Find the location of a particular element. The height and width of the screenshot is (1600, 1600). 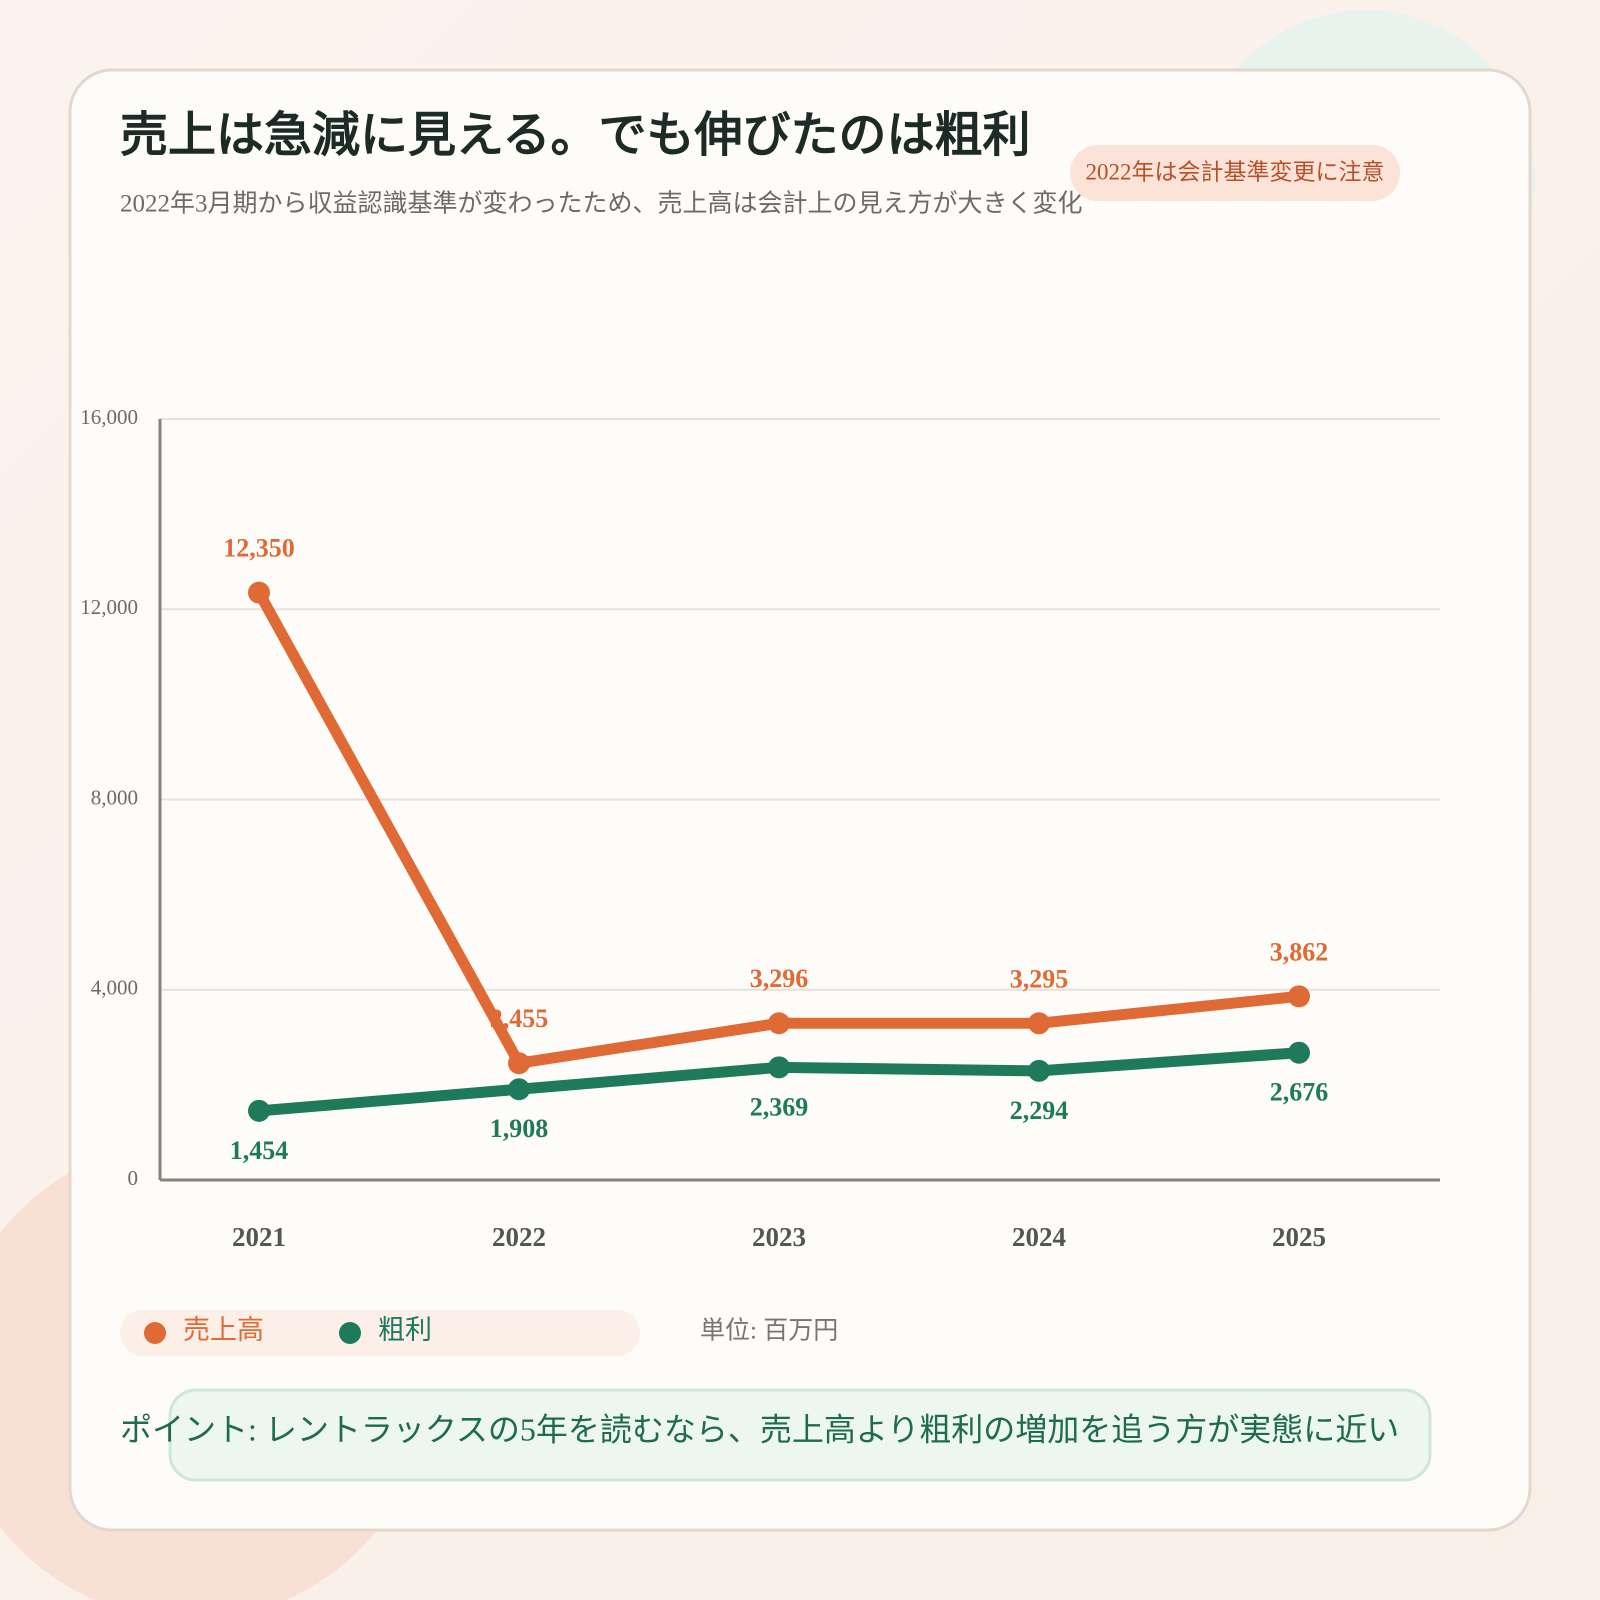

chart-title: 売上は急減に見える。でも伸びたのは粗利 is located at coordinates (575, 135).